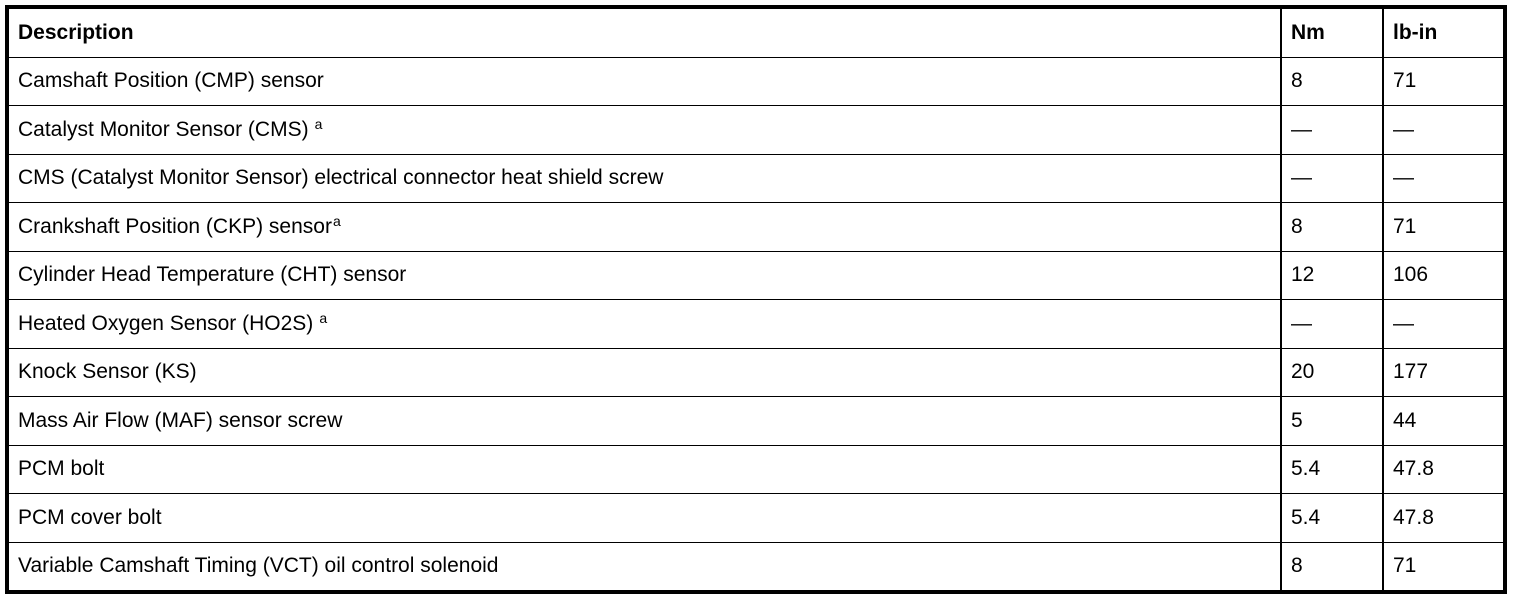 Image resolution: width=1520 pixels, height=596 pixels. Describe the element at coordinates (644, 518) in the screenshot. I see `cell-description: PCM cover bolt` at that location.